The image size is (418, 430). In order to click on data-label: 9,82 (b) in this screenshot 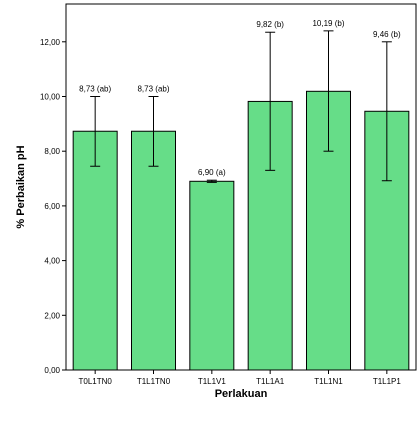, I will do `click(270, 24)`.